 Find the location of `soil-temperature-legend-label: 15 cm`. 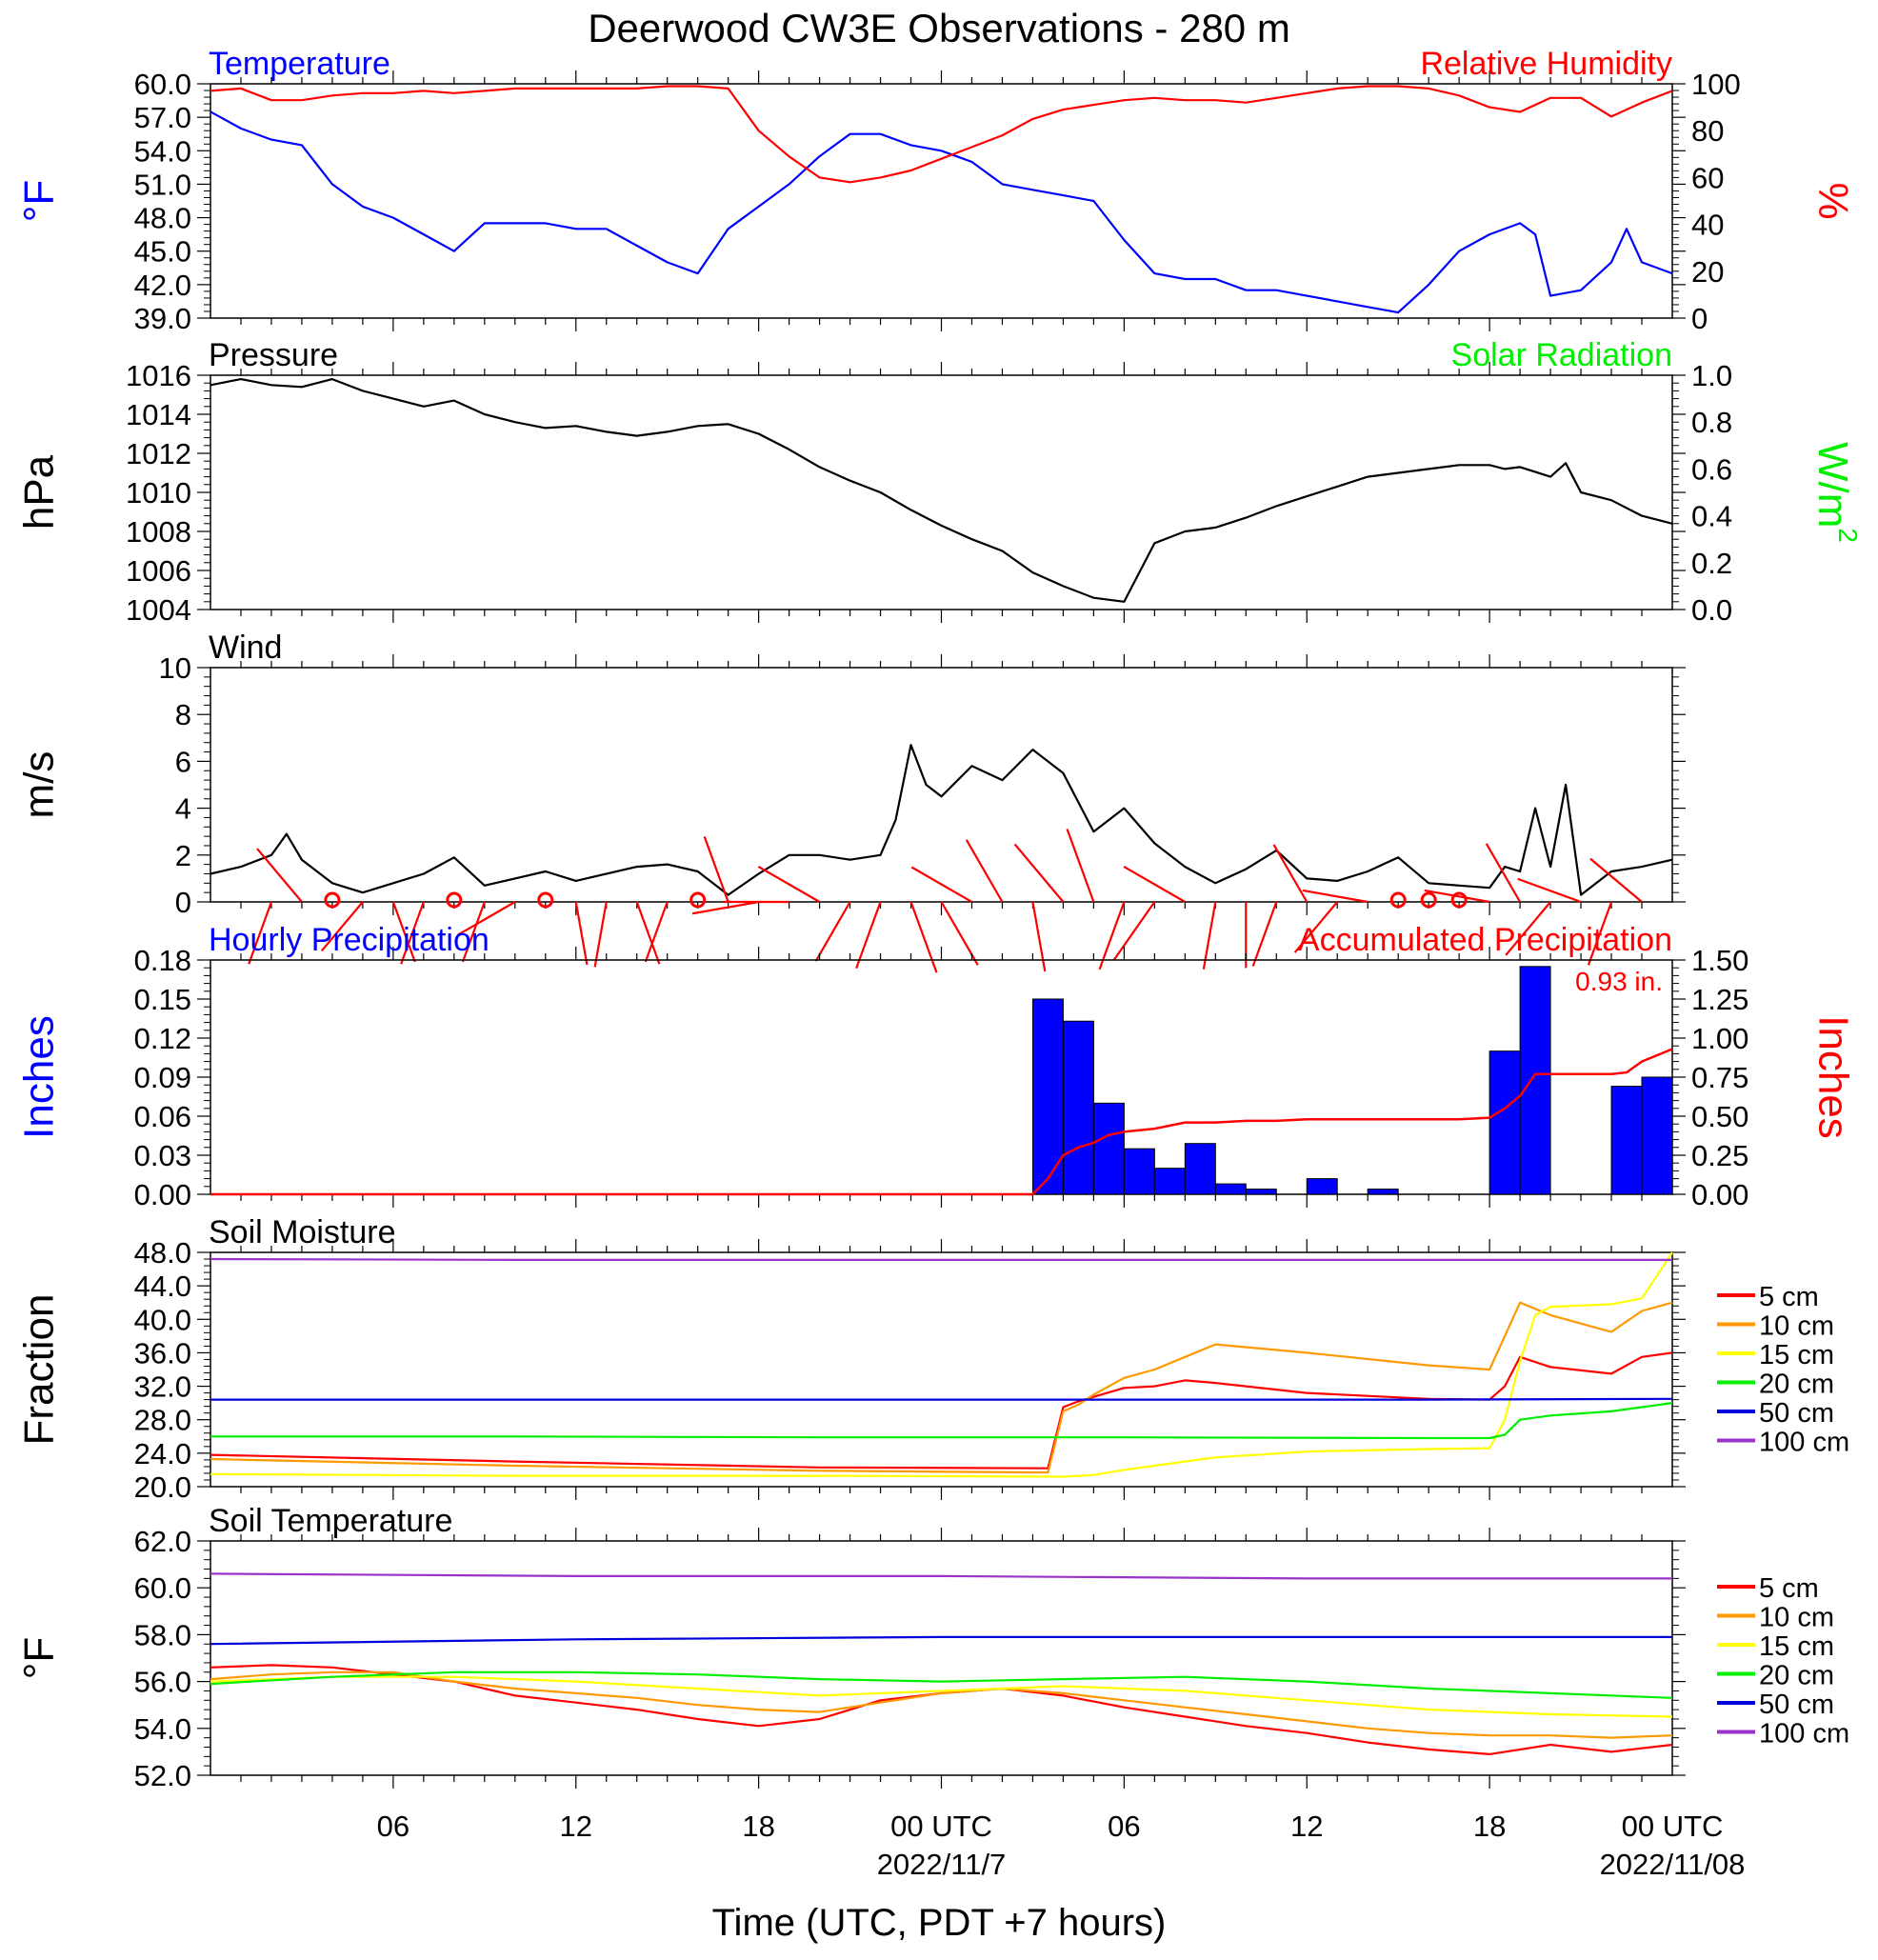

soil-temperature-legend-label: 15 cm is located at coordinates (1796, 1646).